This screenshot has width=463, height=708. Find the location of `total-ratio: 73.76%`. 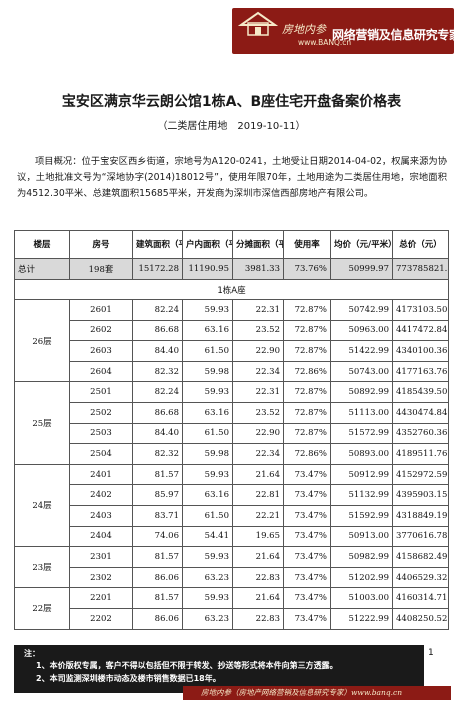

total-ratio: 73.76% is located at coordinates (307, 269).